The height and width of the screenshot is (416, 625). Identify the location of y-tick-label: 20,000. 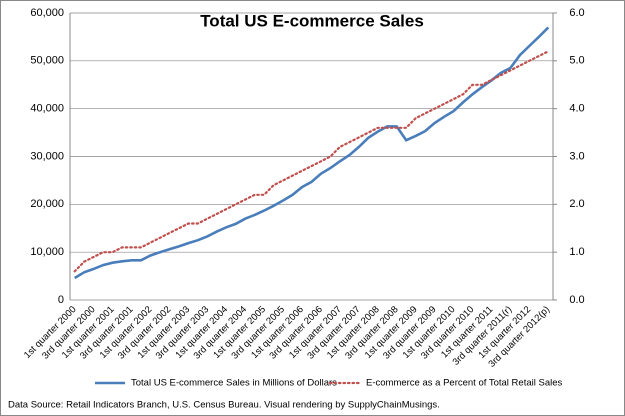
(47, 204).